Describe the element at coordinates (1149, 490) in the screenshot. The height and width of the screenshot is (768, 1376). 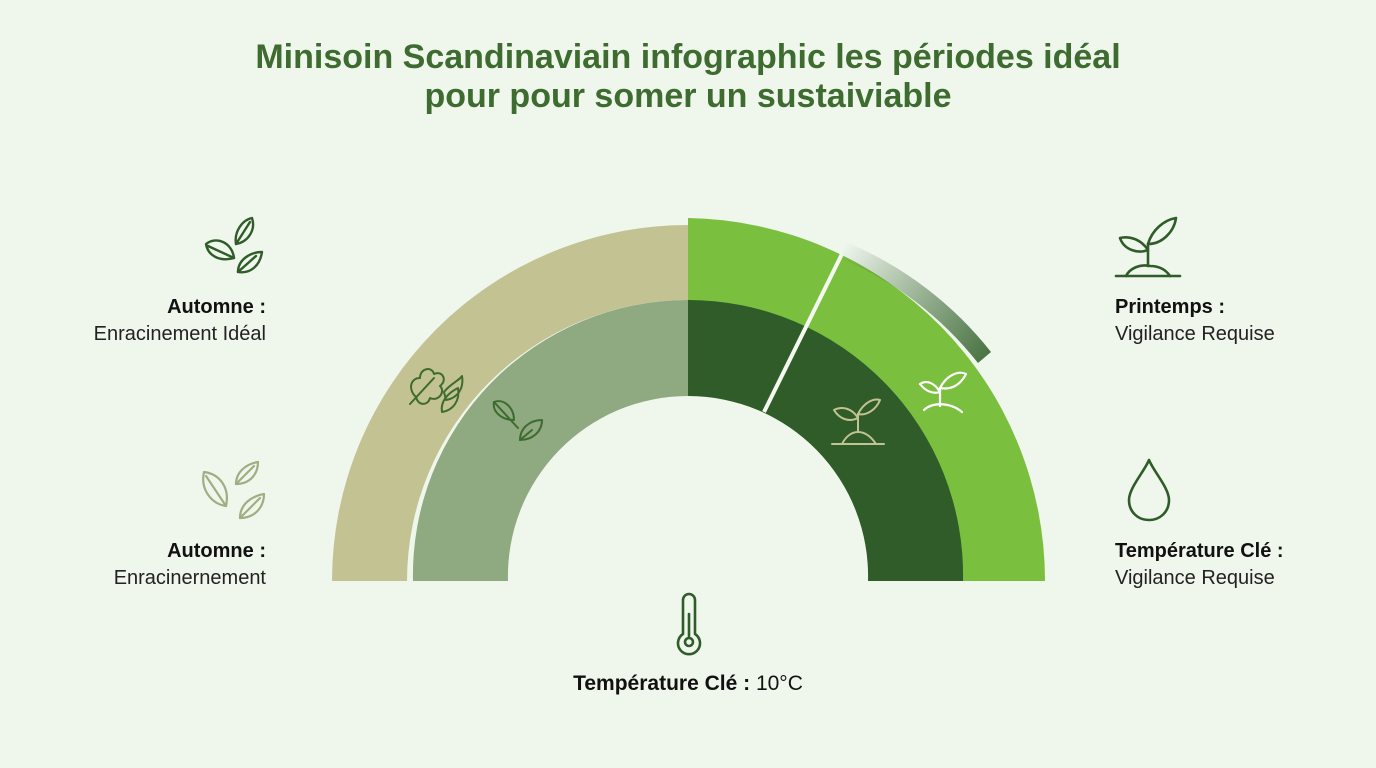
I see `water-drop-icon` at that location.